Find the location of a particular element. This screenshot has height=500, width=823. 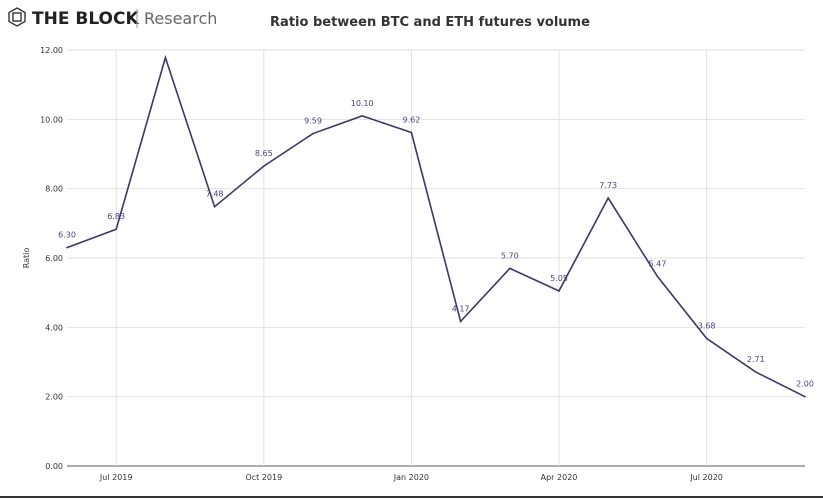

data-label: 6.83 is located at coordinates (116, 216).